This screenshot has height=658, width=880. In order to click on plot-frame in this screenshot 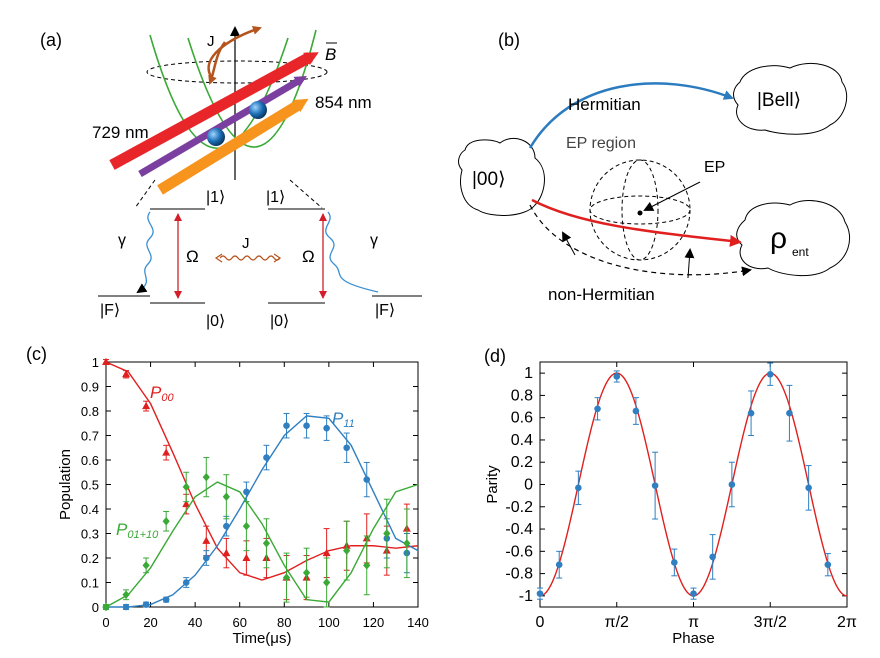, I will do `click(693, 484)`.